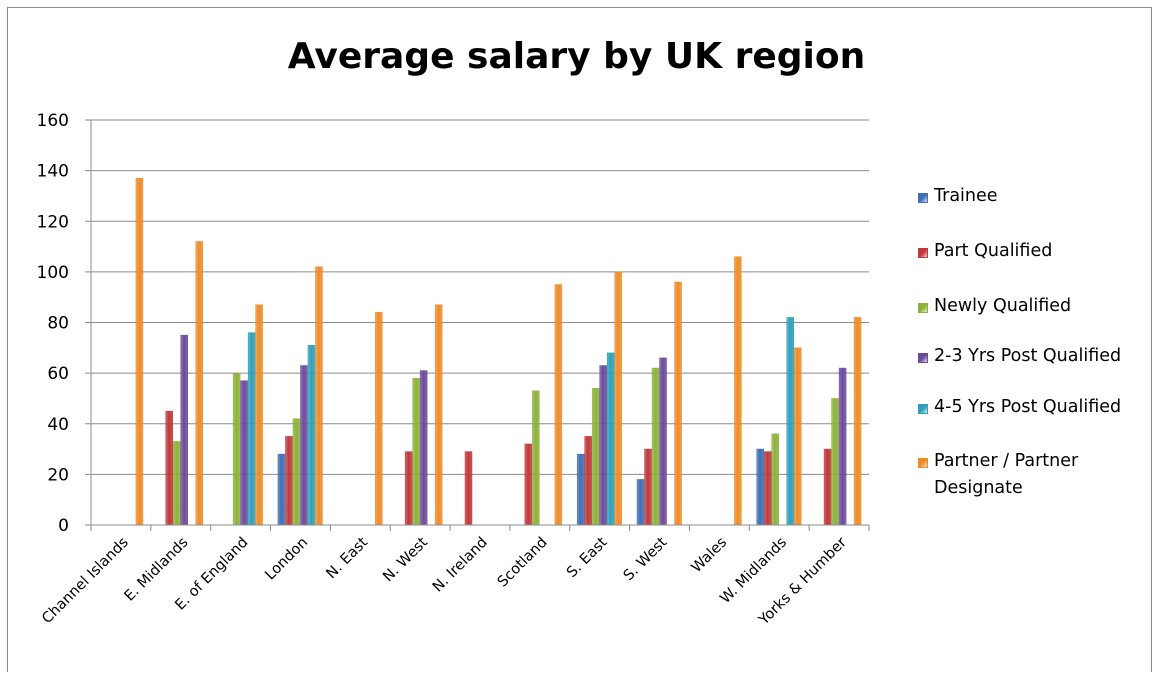  What do you see at coordinates (576, 56) in the screenshot?
I see `chart-title: Average salary by UK region` at bounding box center [576, 56].